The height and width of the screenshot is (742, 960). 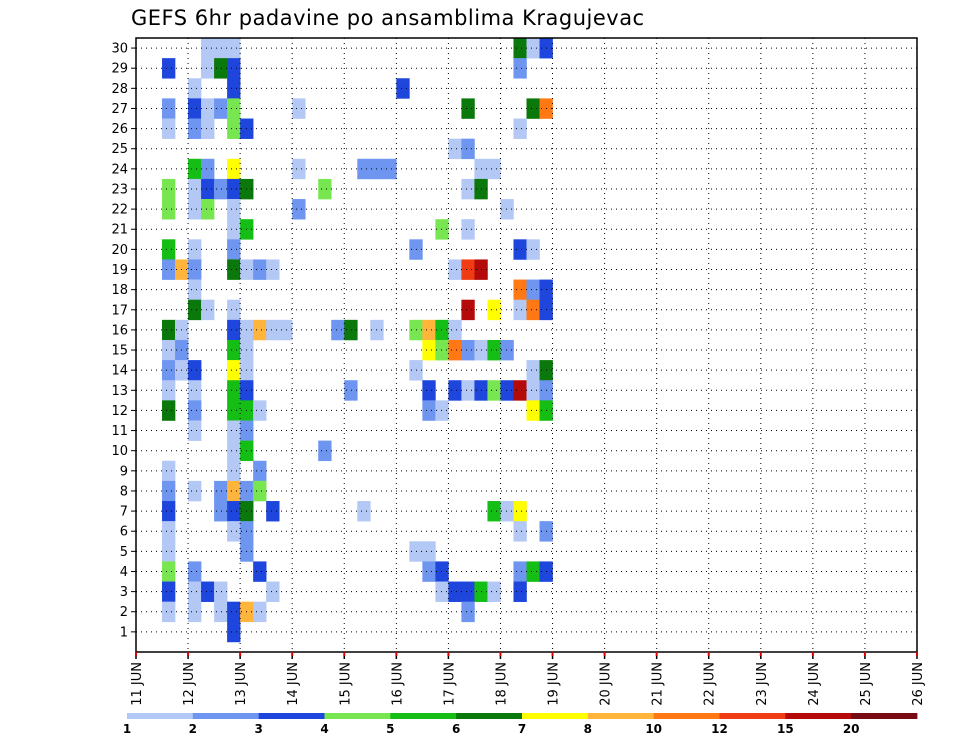 What do you see at coordinates (501, 684) in the screenshot?
I see `x-tick-label: 18 JUN` at bounding box center [501, 684].